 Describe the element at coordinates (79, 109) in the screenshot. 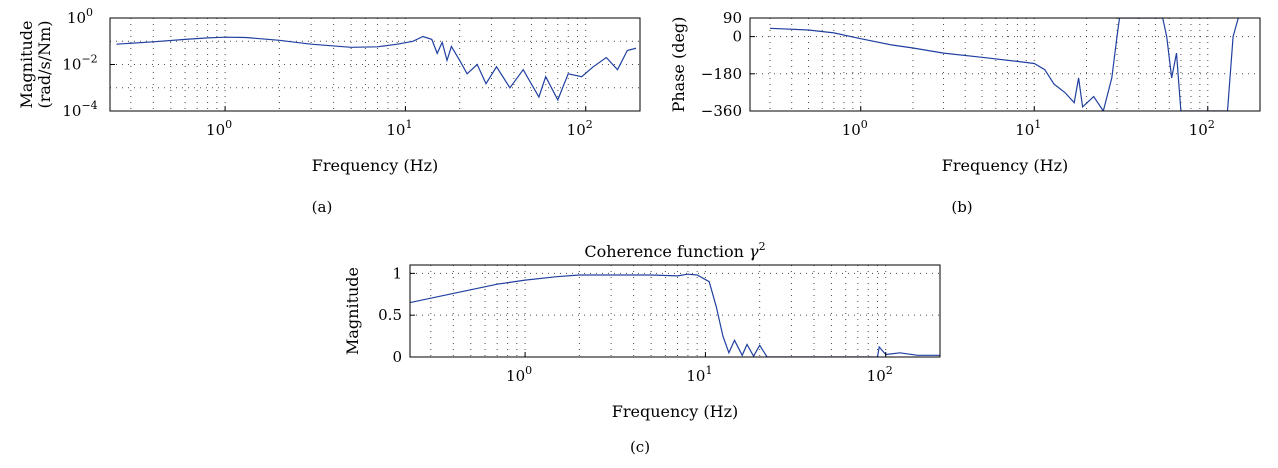

I see `y-tick-label: 10−4` at that location.